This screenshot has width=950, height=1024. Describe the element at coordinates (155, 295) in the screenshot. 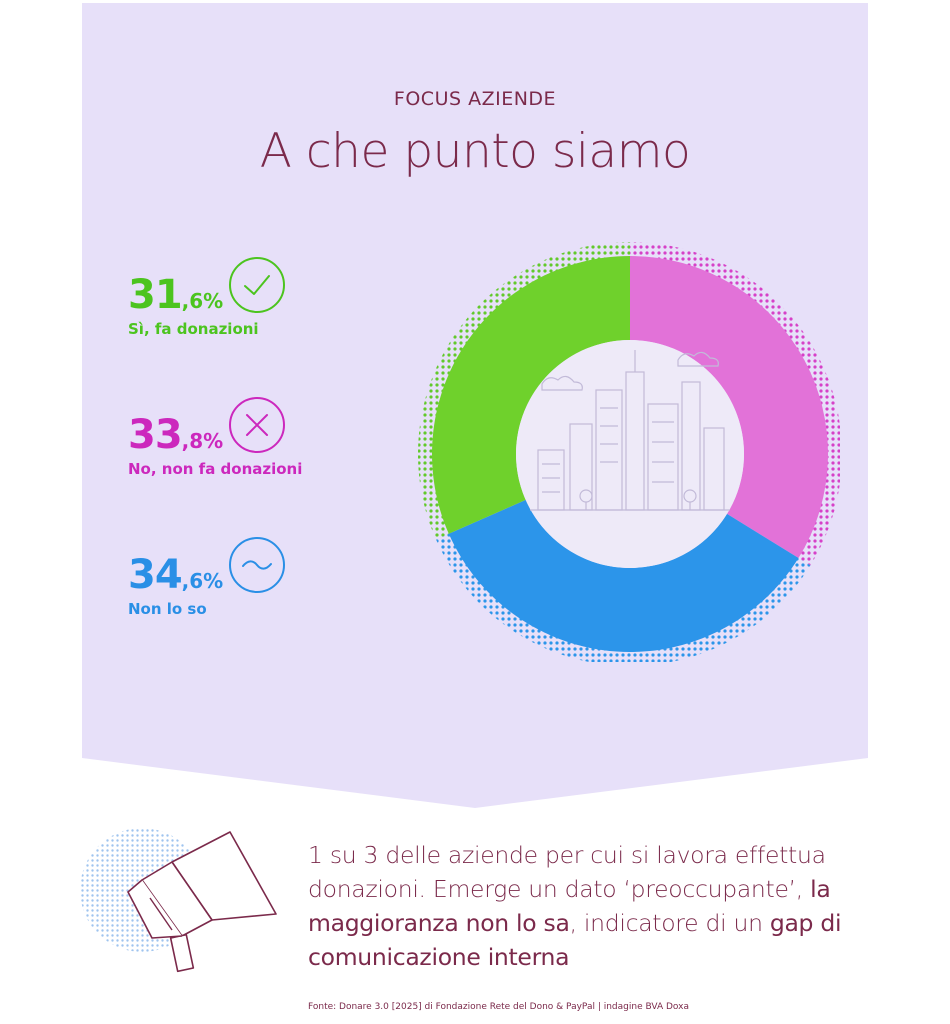

I see `stat-yes-int: 31` at that location.